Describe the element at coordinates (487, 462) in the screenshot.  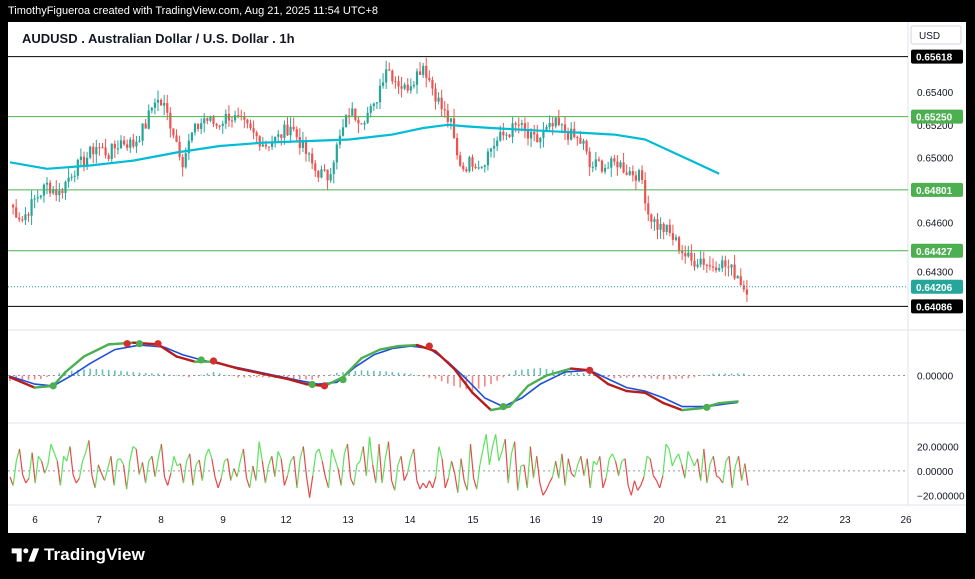
I see `momentum-pane: 20.00000 0.00000 −20.00000` at that location.